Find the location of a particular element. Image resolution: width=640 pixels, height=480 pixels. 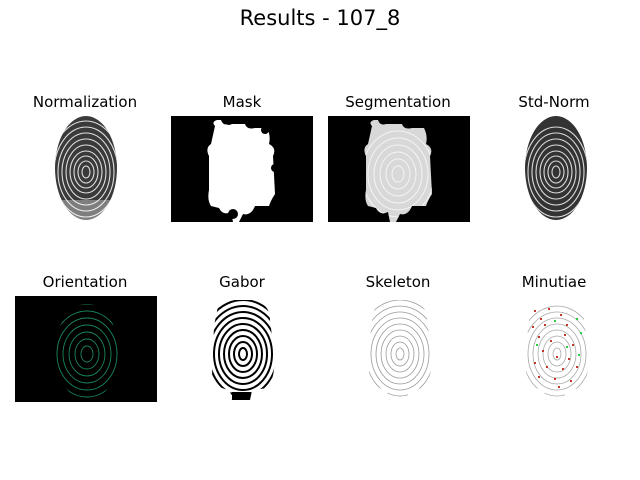

label-gabor: Gabor is located at coordinates (242, 282).